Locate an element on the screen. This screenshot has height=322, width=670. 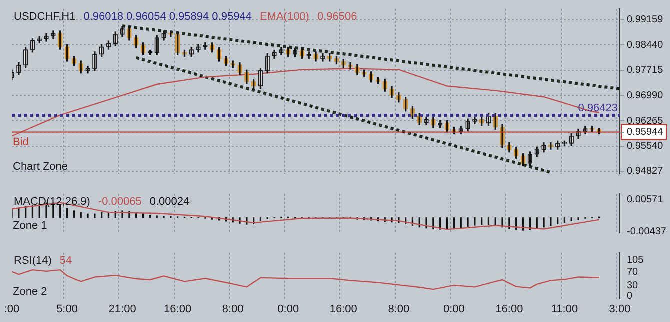
y-tick-label: 0.99159 is located at coordinates (645, 20).